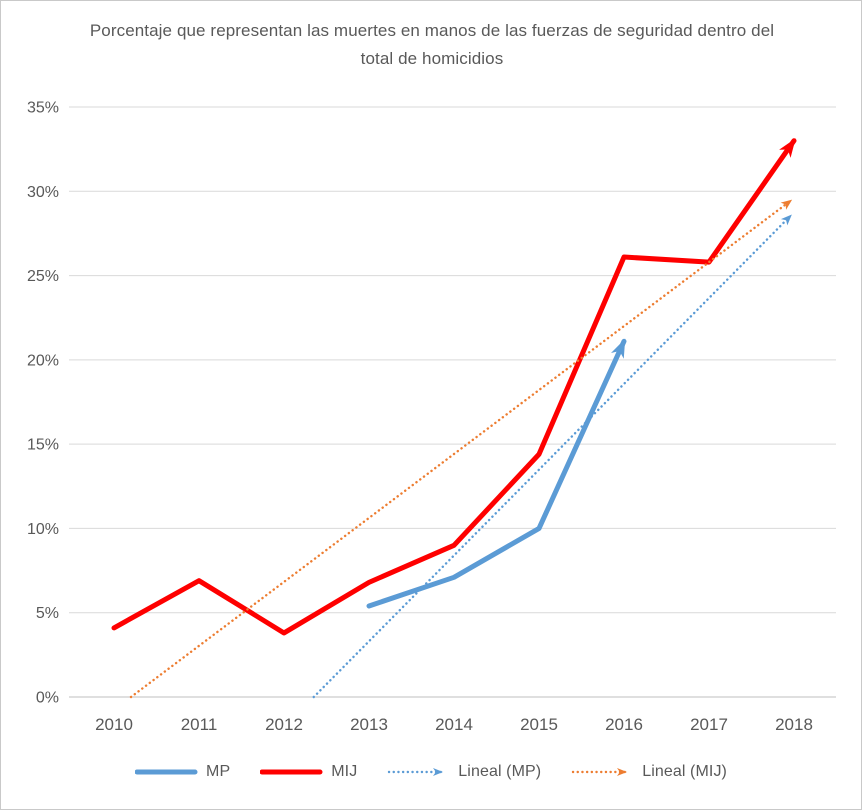  I want to click on y-axis-tick-label: 25%, so click(43, 276).